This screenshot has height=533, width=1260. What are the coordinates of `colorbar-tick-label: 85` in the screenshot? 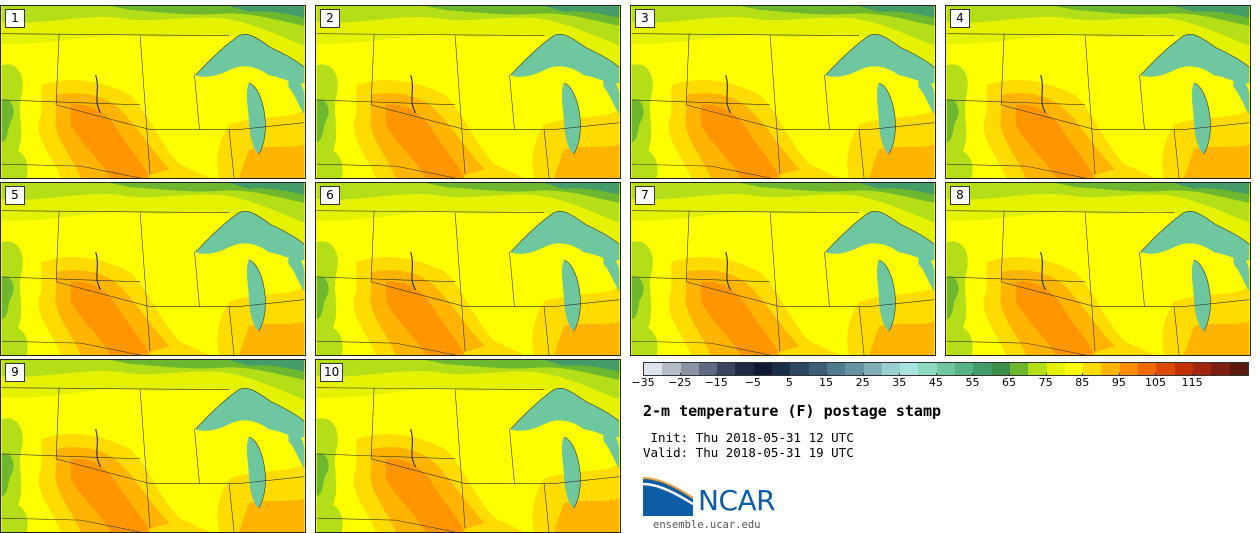 It's located at (1082, 382).